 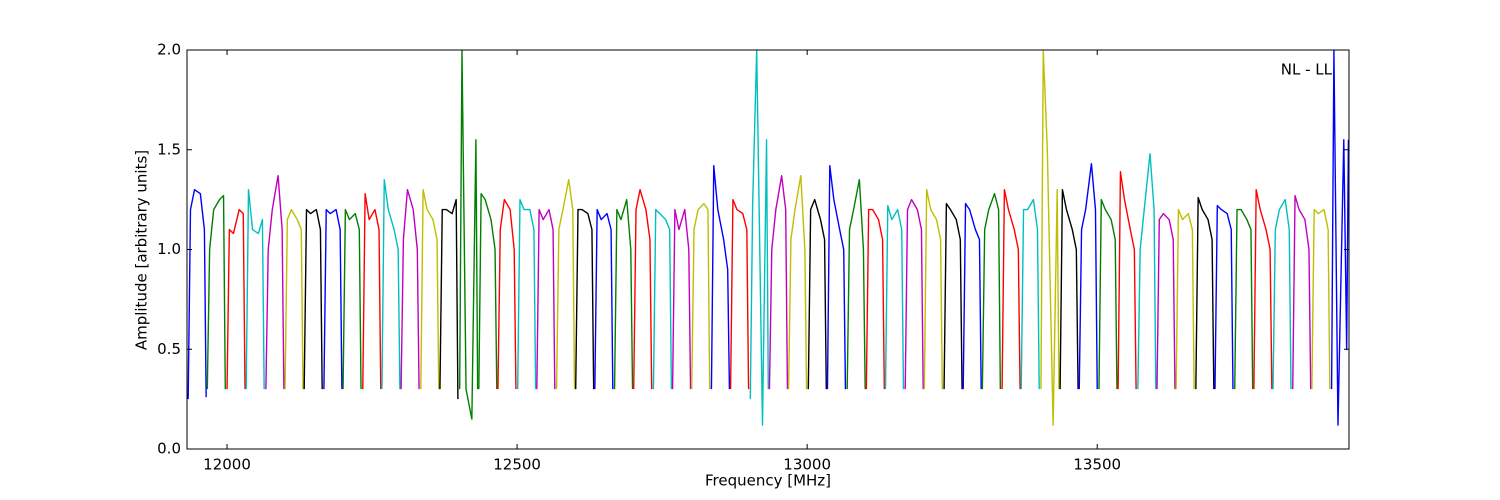 What do you see at coordinates (517, 465) in the screenshot?
I see `x-tick-label: 12500` at bounding box center [517, 465].